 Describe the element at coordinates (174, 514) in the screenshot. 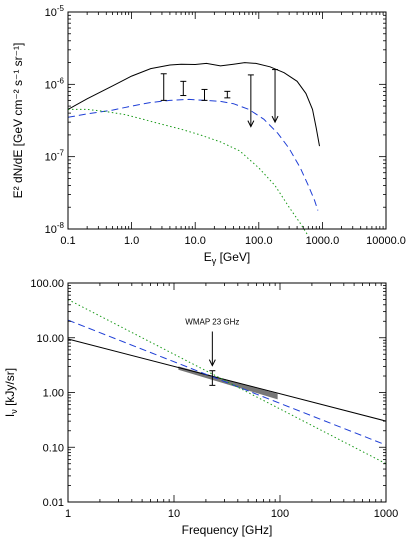

I see `x-tick-label: 10` at that location.